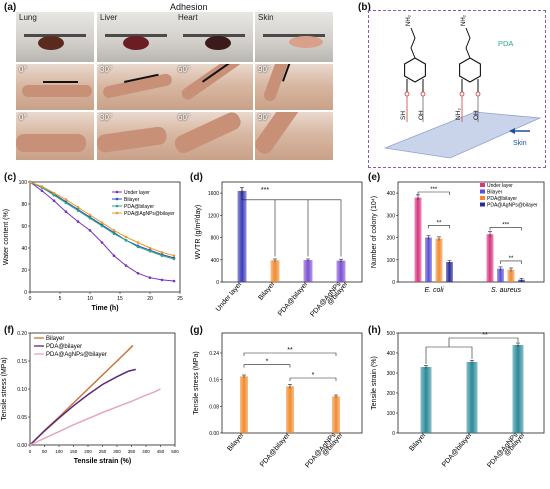  Describe the element at coordinates (117, 451) in the screenshot. I see `x-tick-label: 300` at that location.